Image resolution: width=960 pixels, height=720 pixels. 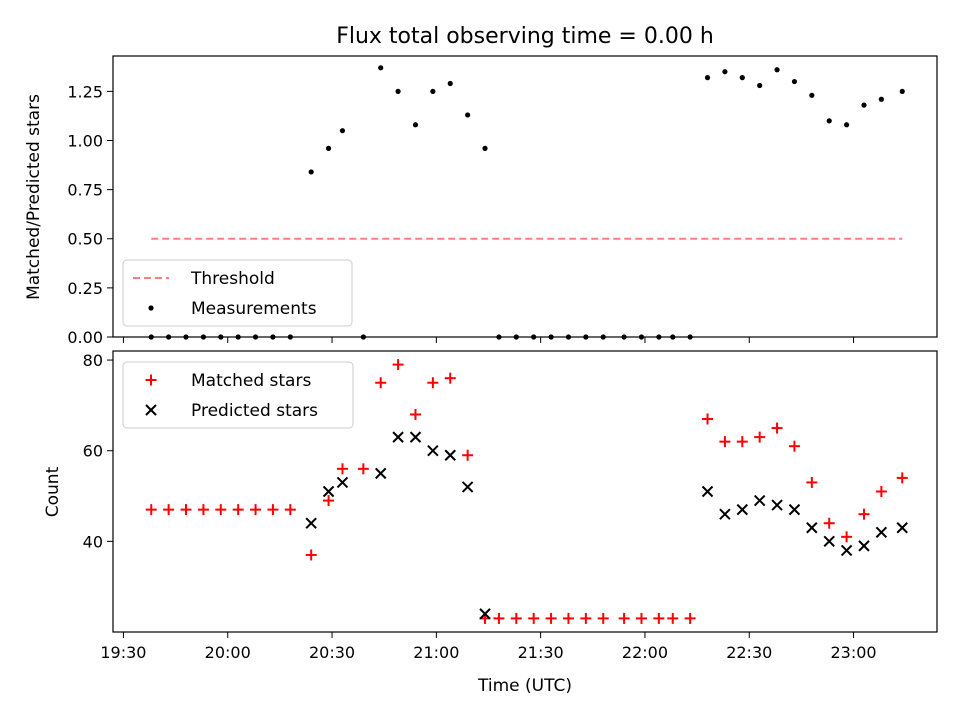 I want to click on bottom-legend-label: Predicted stars, so click(x=254, y=411).